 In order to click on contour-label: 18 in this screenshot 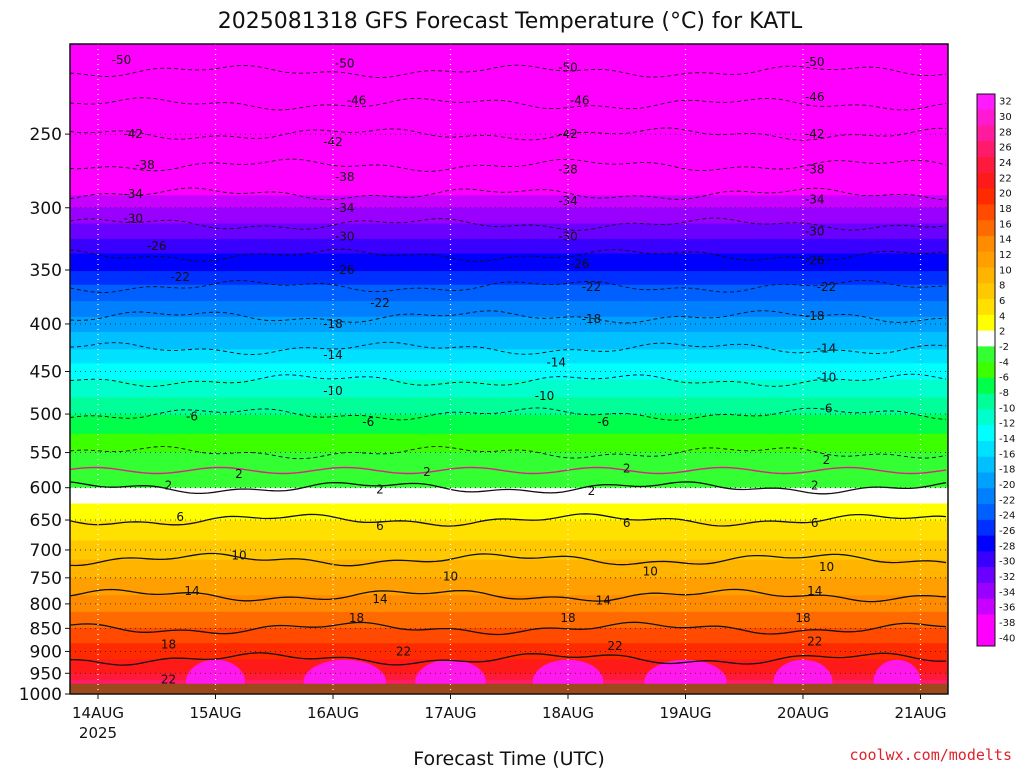, I will do `click(567, 618)`.